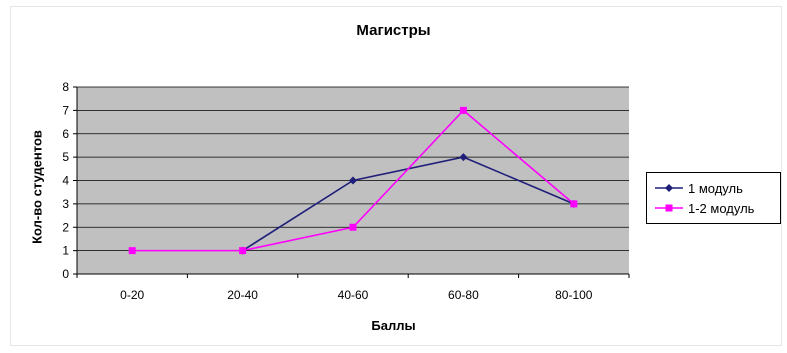  What do you see at coordinates (132, 295) in the screenshot?
I see `x-tick-label: 0-20` at bounding box center [132, 295].